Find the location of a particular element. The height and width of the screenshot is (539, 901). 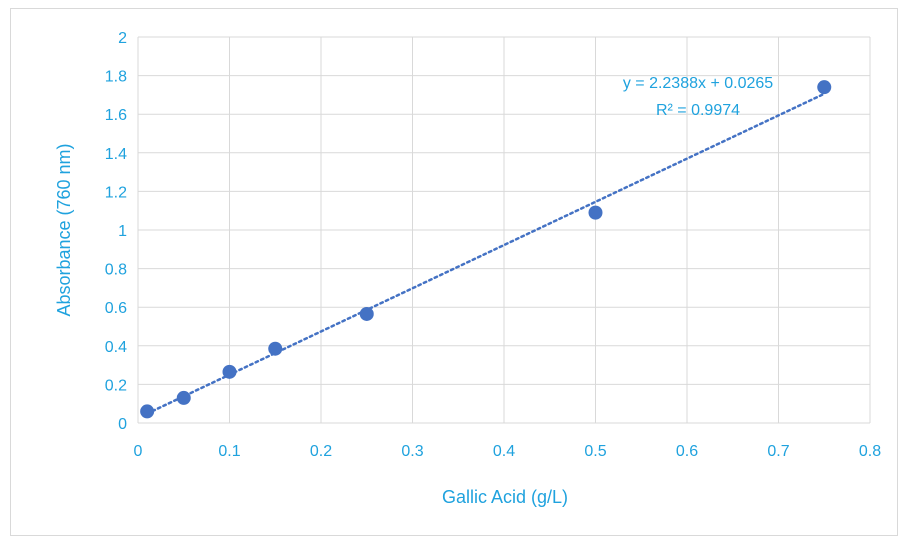

x-tick-label: 0.5 is located at coordinates (595, 451).